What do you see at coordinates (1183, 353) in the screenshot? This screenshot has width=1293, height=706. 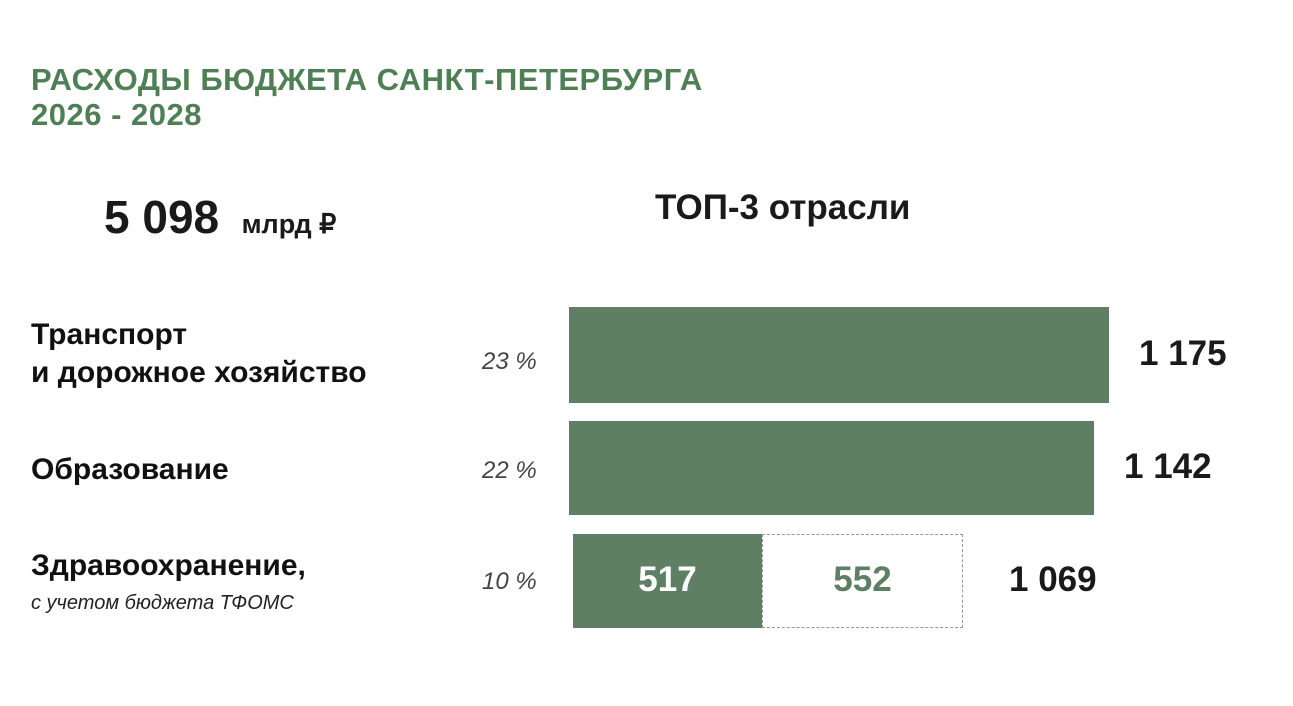 I see `bar-value-transport: 1 175` at bounding box center [1183, 353].